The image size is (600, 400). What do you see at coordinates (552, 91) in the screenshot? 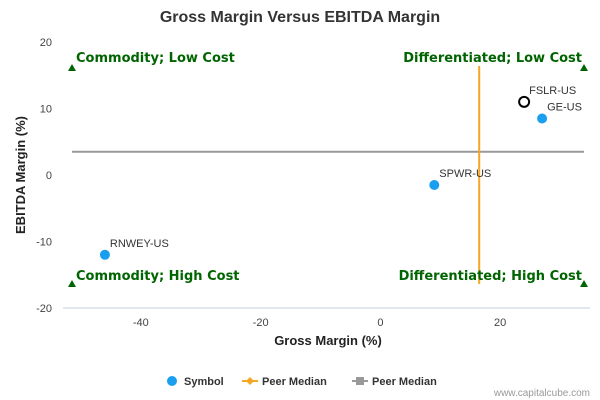
I see `data-point-label: FSLR-US` at bounding box center [552, 91].